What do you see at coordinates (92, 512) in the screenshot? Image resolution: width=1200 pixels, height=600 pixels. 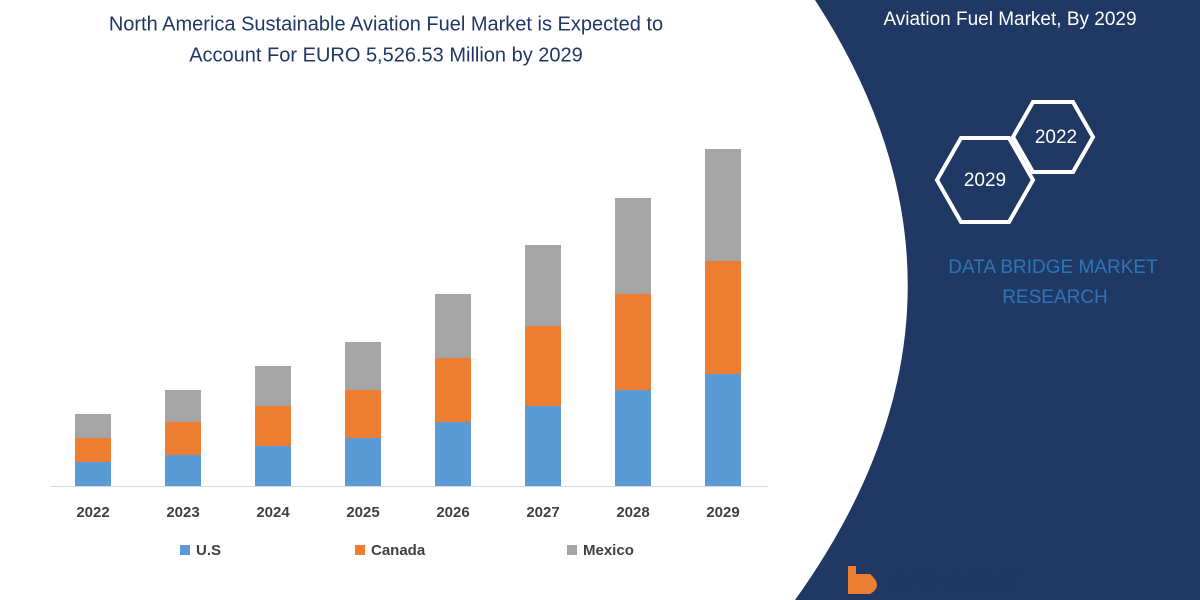 I see `x-tick-label: 2022` at bounding box center [92, 512].